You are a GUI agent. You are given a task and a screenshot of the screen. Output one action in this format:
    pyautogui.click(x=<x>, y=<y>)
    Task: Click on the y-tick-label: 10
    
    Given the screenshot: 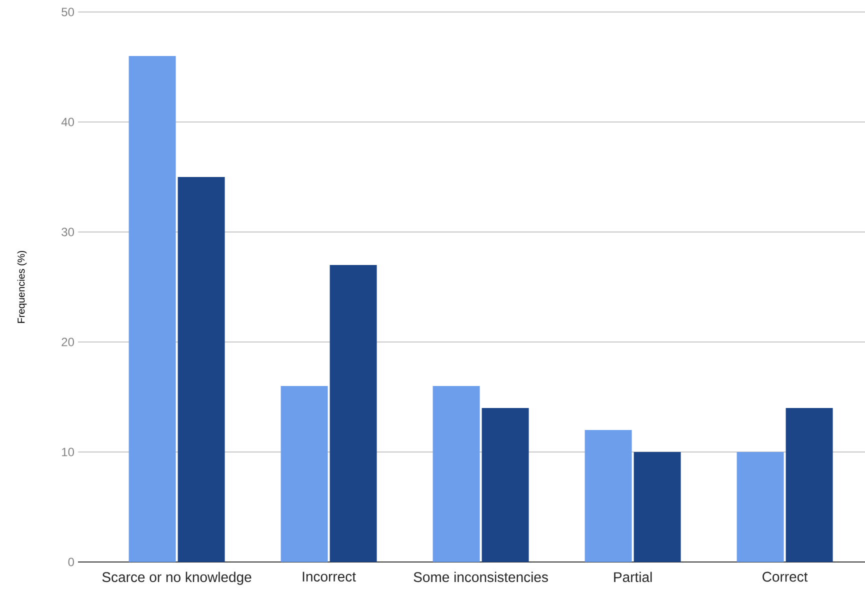 What is the action you would take?
    pyautogui.click(x=68, y=452)
    